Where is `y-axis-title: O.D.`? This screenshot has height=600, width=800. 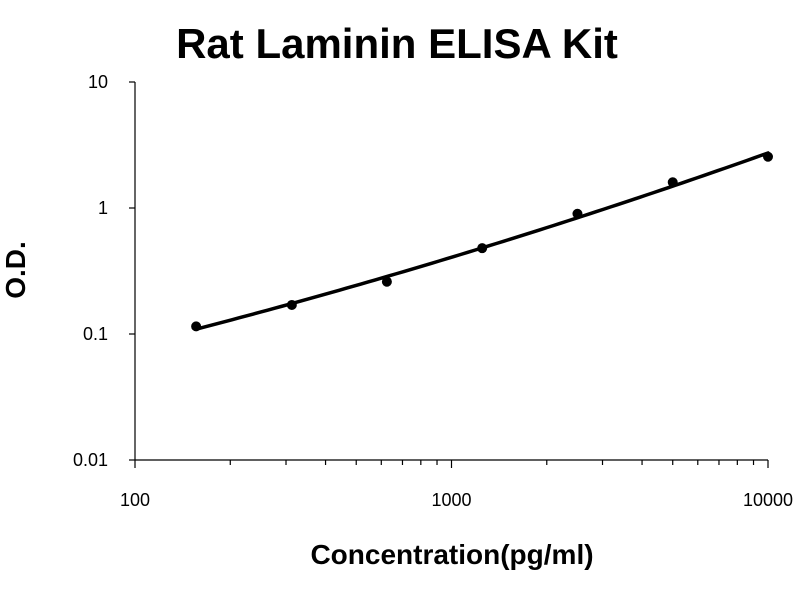
y-axis-title: O.D. is located at coordinates (15, 270).